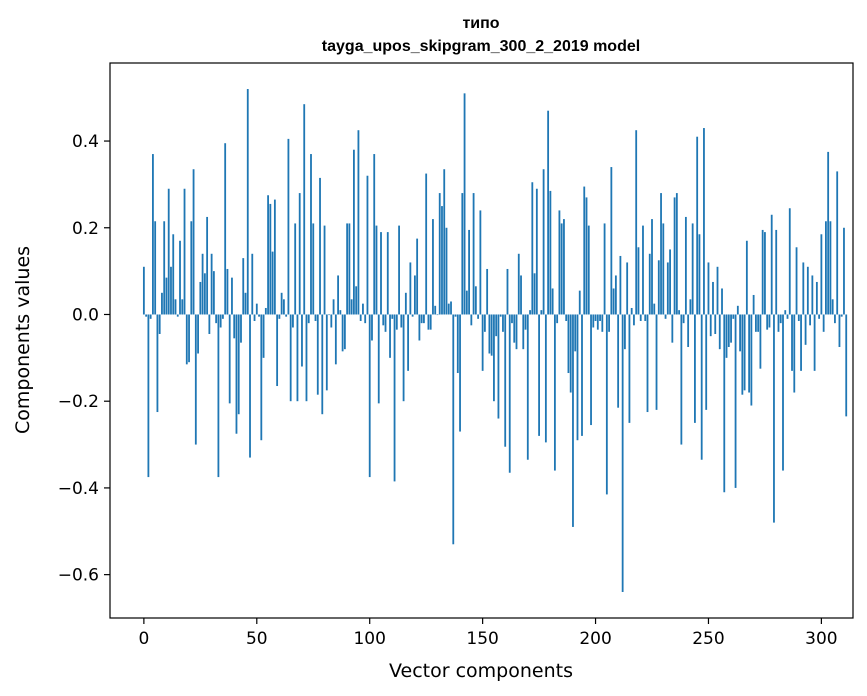 The image size is (867, 696). Describe the element at coordinates (85, 142) in the screenshot. I see `y-tick-label: 0.4` at that location.